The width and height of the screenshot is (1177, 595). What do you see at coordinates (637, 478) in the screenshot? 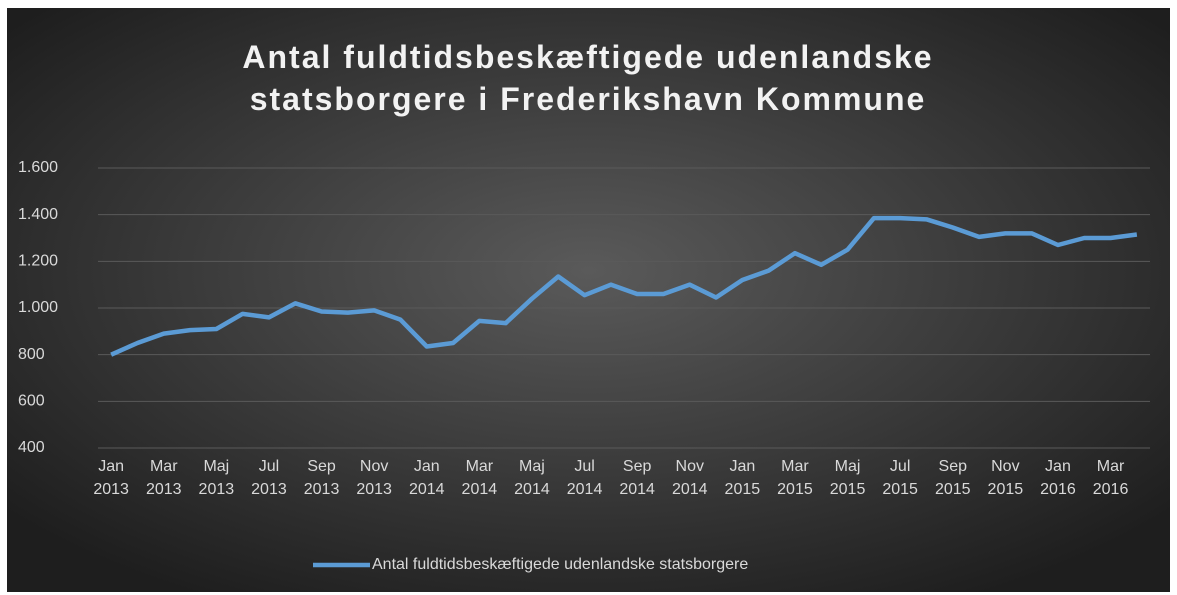
I see `x-tick-label: Sep 2014` at bounding box center [637, 478].